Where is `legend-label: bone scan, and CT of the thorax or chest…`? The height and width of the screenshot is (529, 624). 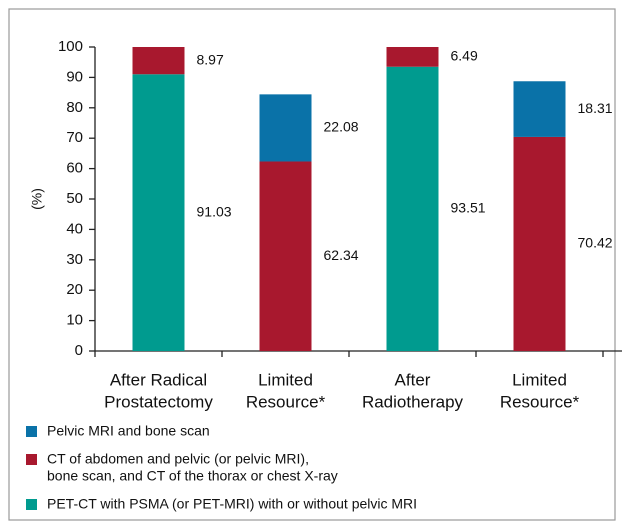 legend-label: bone scan, and CT of the thorax or chest… is located at coordinates (192, 476).